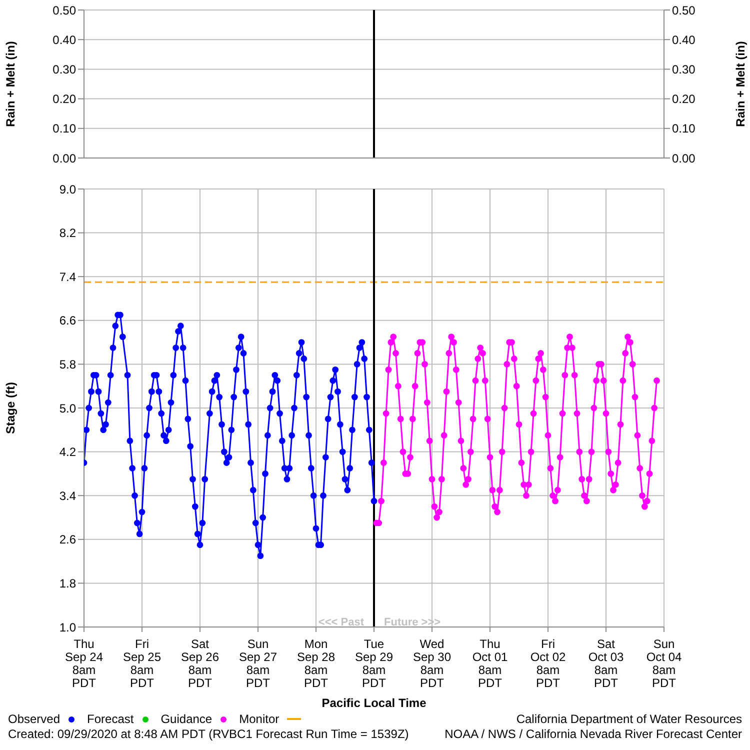 The image size is (750, 750). What do you see at coordinates (67, 452) in the screenshot?
I see `y-tick-label: 4.2` at bounding box center [67, 452].